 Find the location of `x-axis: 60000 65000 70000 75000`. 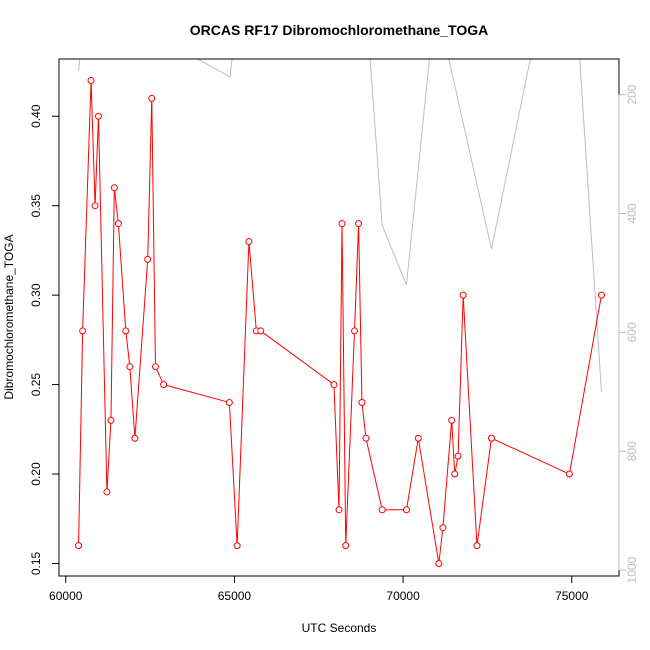

x-axis: 60000 65000 70000 75000 is located at coordinates (319, 589).